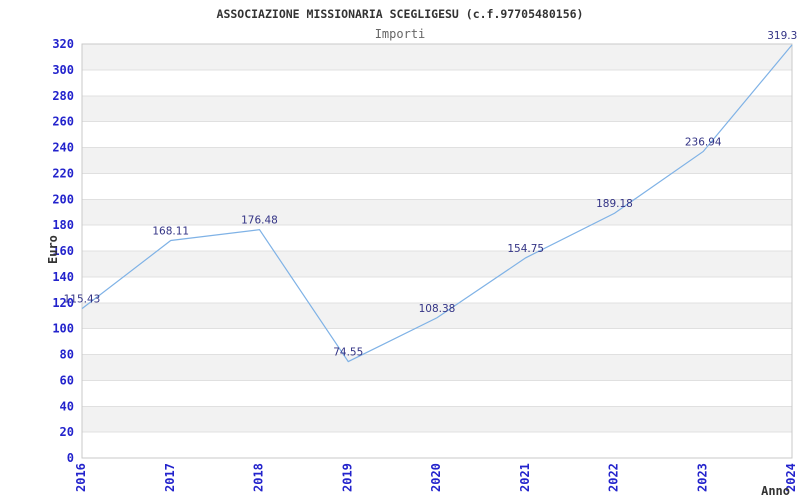 The width and height of the screenshot is (800, 500). What do you see at coordinates (63, 277) in the screenshot?
I see `y-tick-label: 140` at bounding box center [63, 277].